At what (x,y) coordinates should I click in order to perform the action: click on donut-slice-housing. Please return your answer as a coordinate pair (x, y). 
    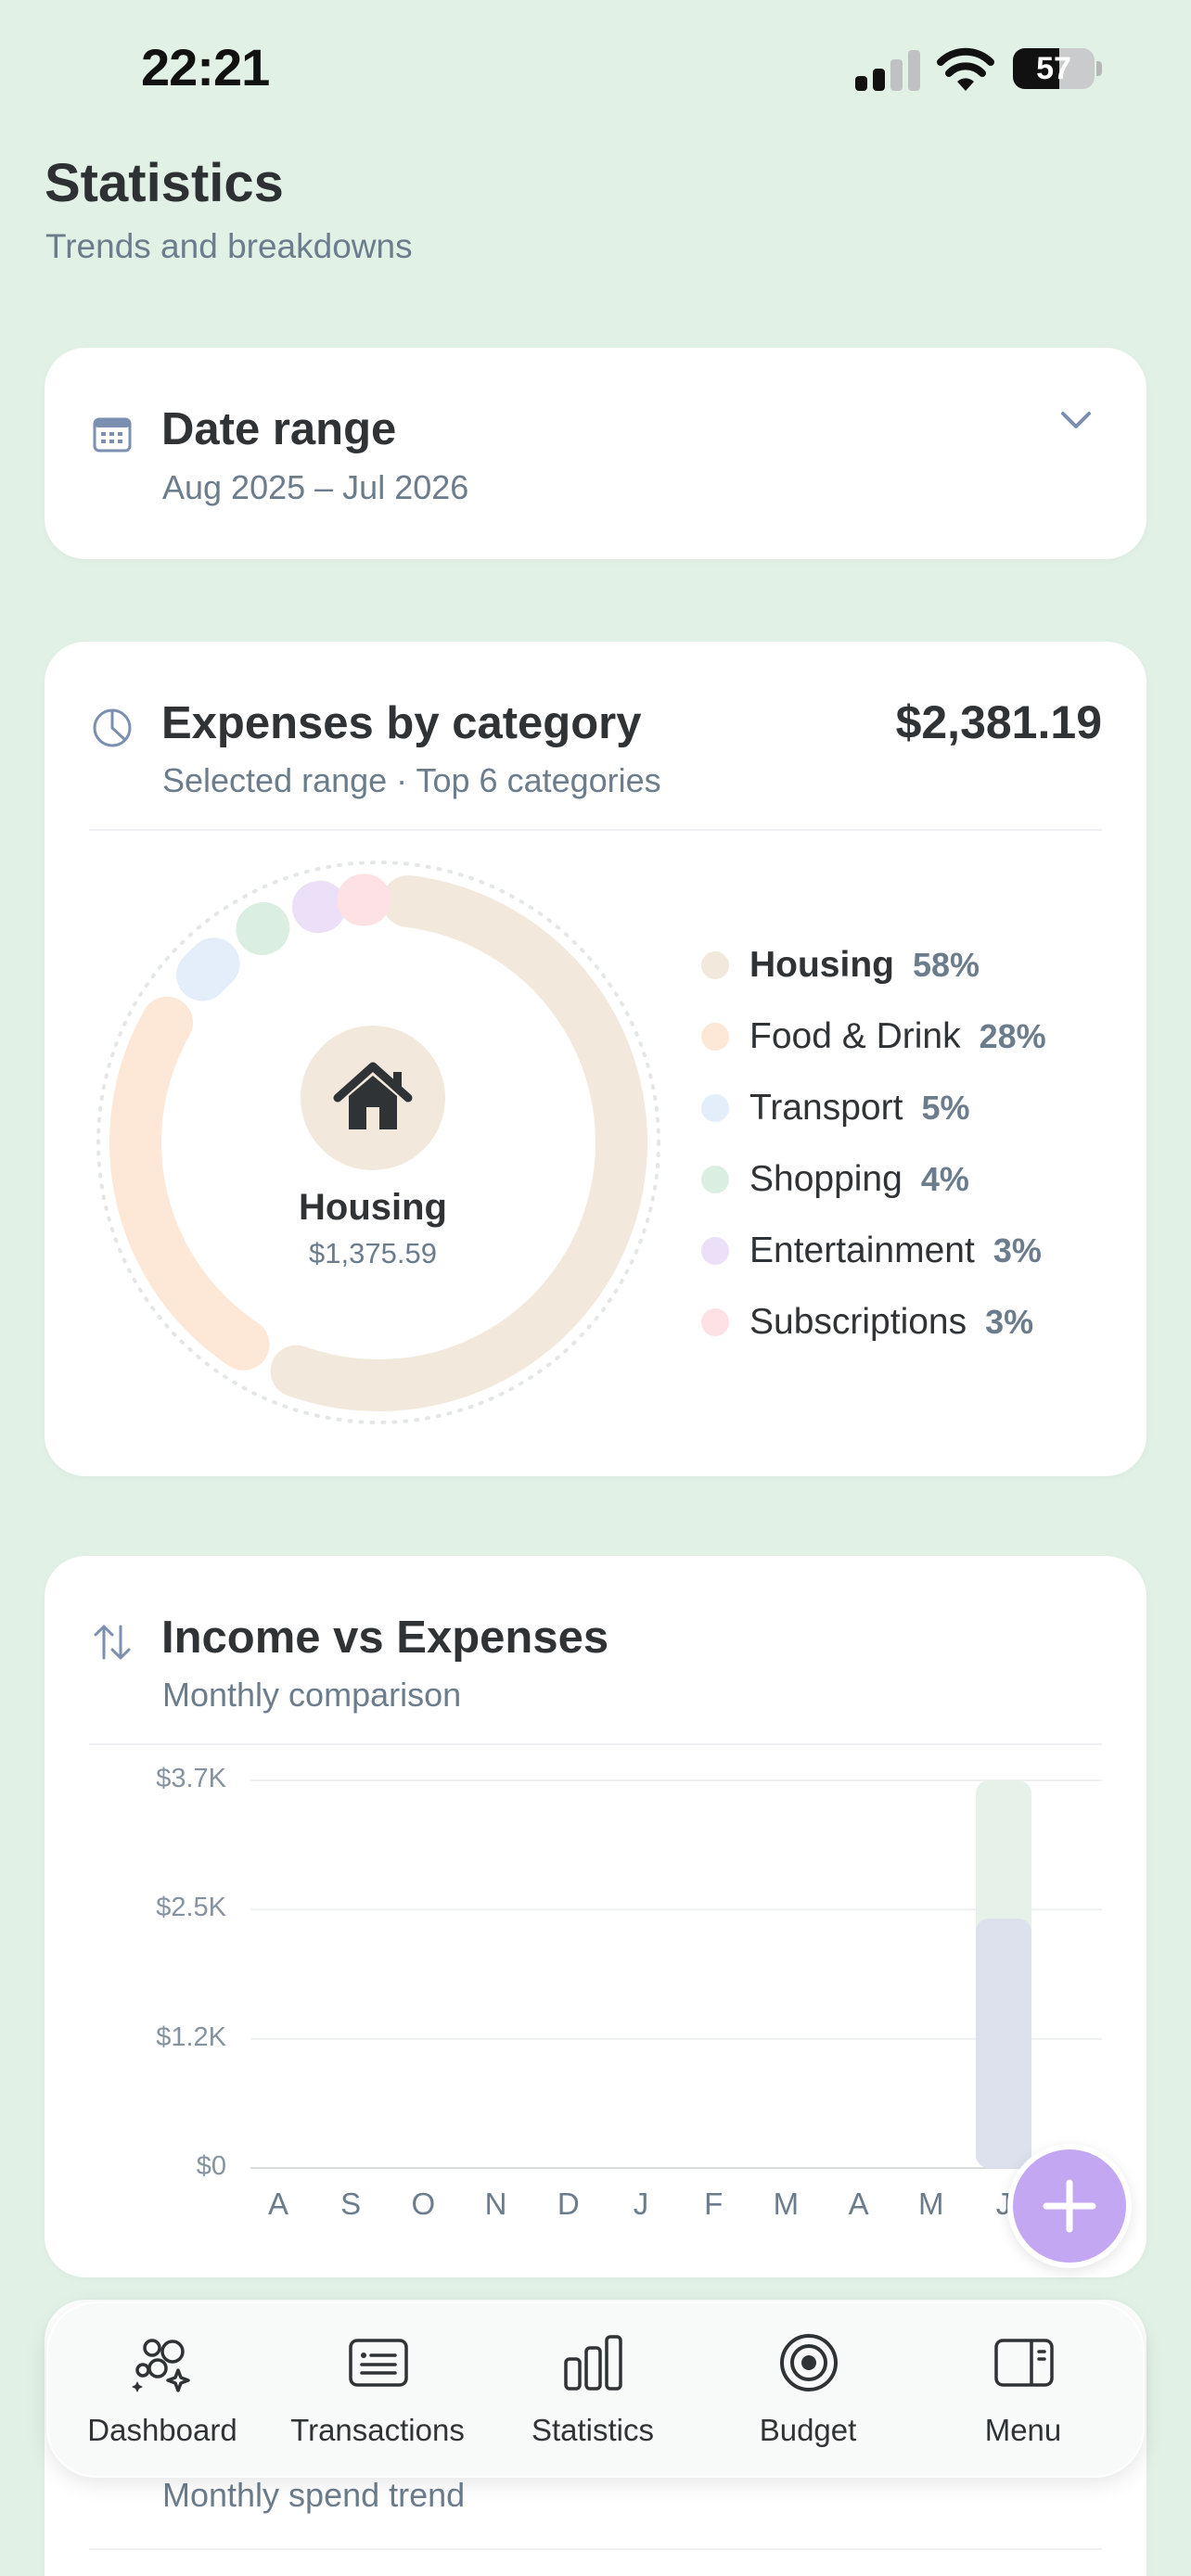
    Looking at the image, I should click on (458, 1143).